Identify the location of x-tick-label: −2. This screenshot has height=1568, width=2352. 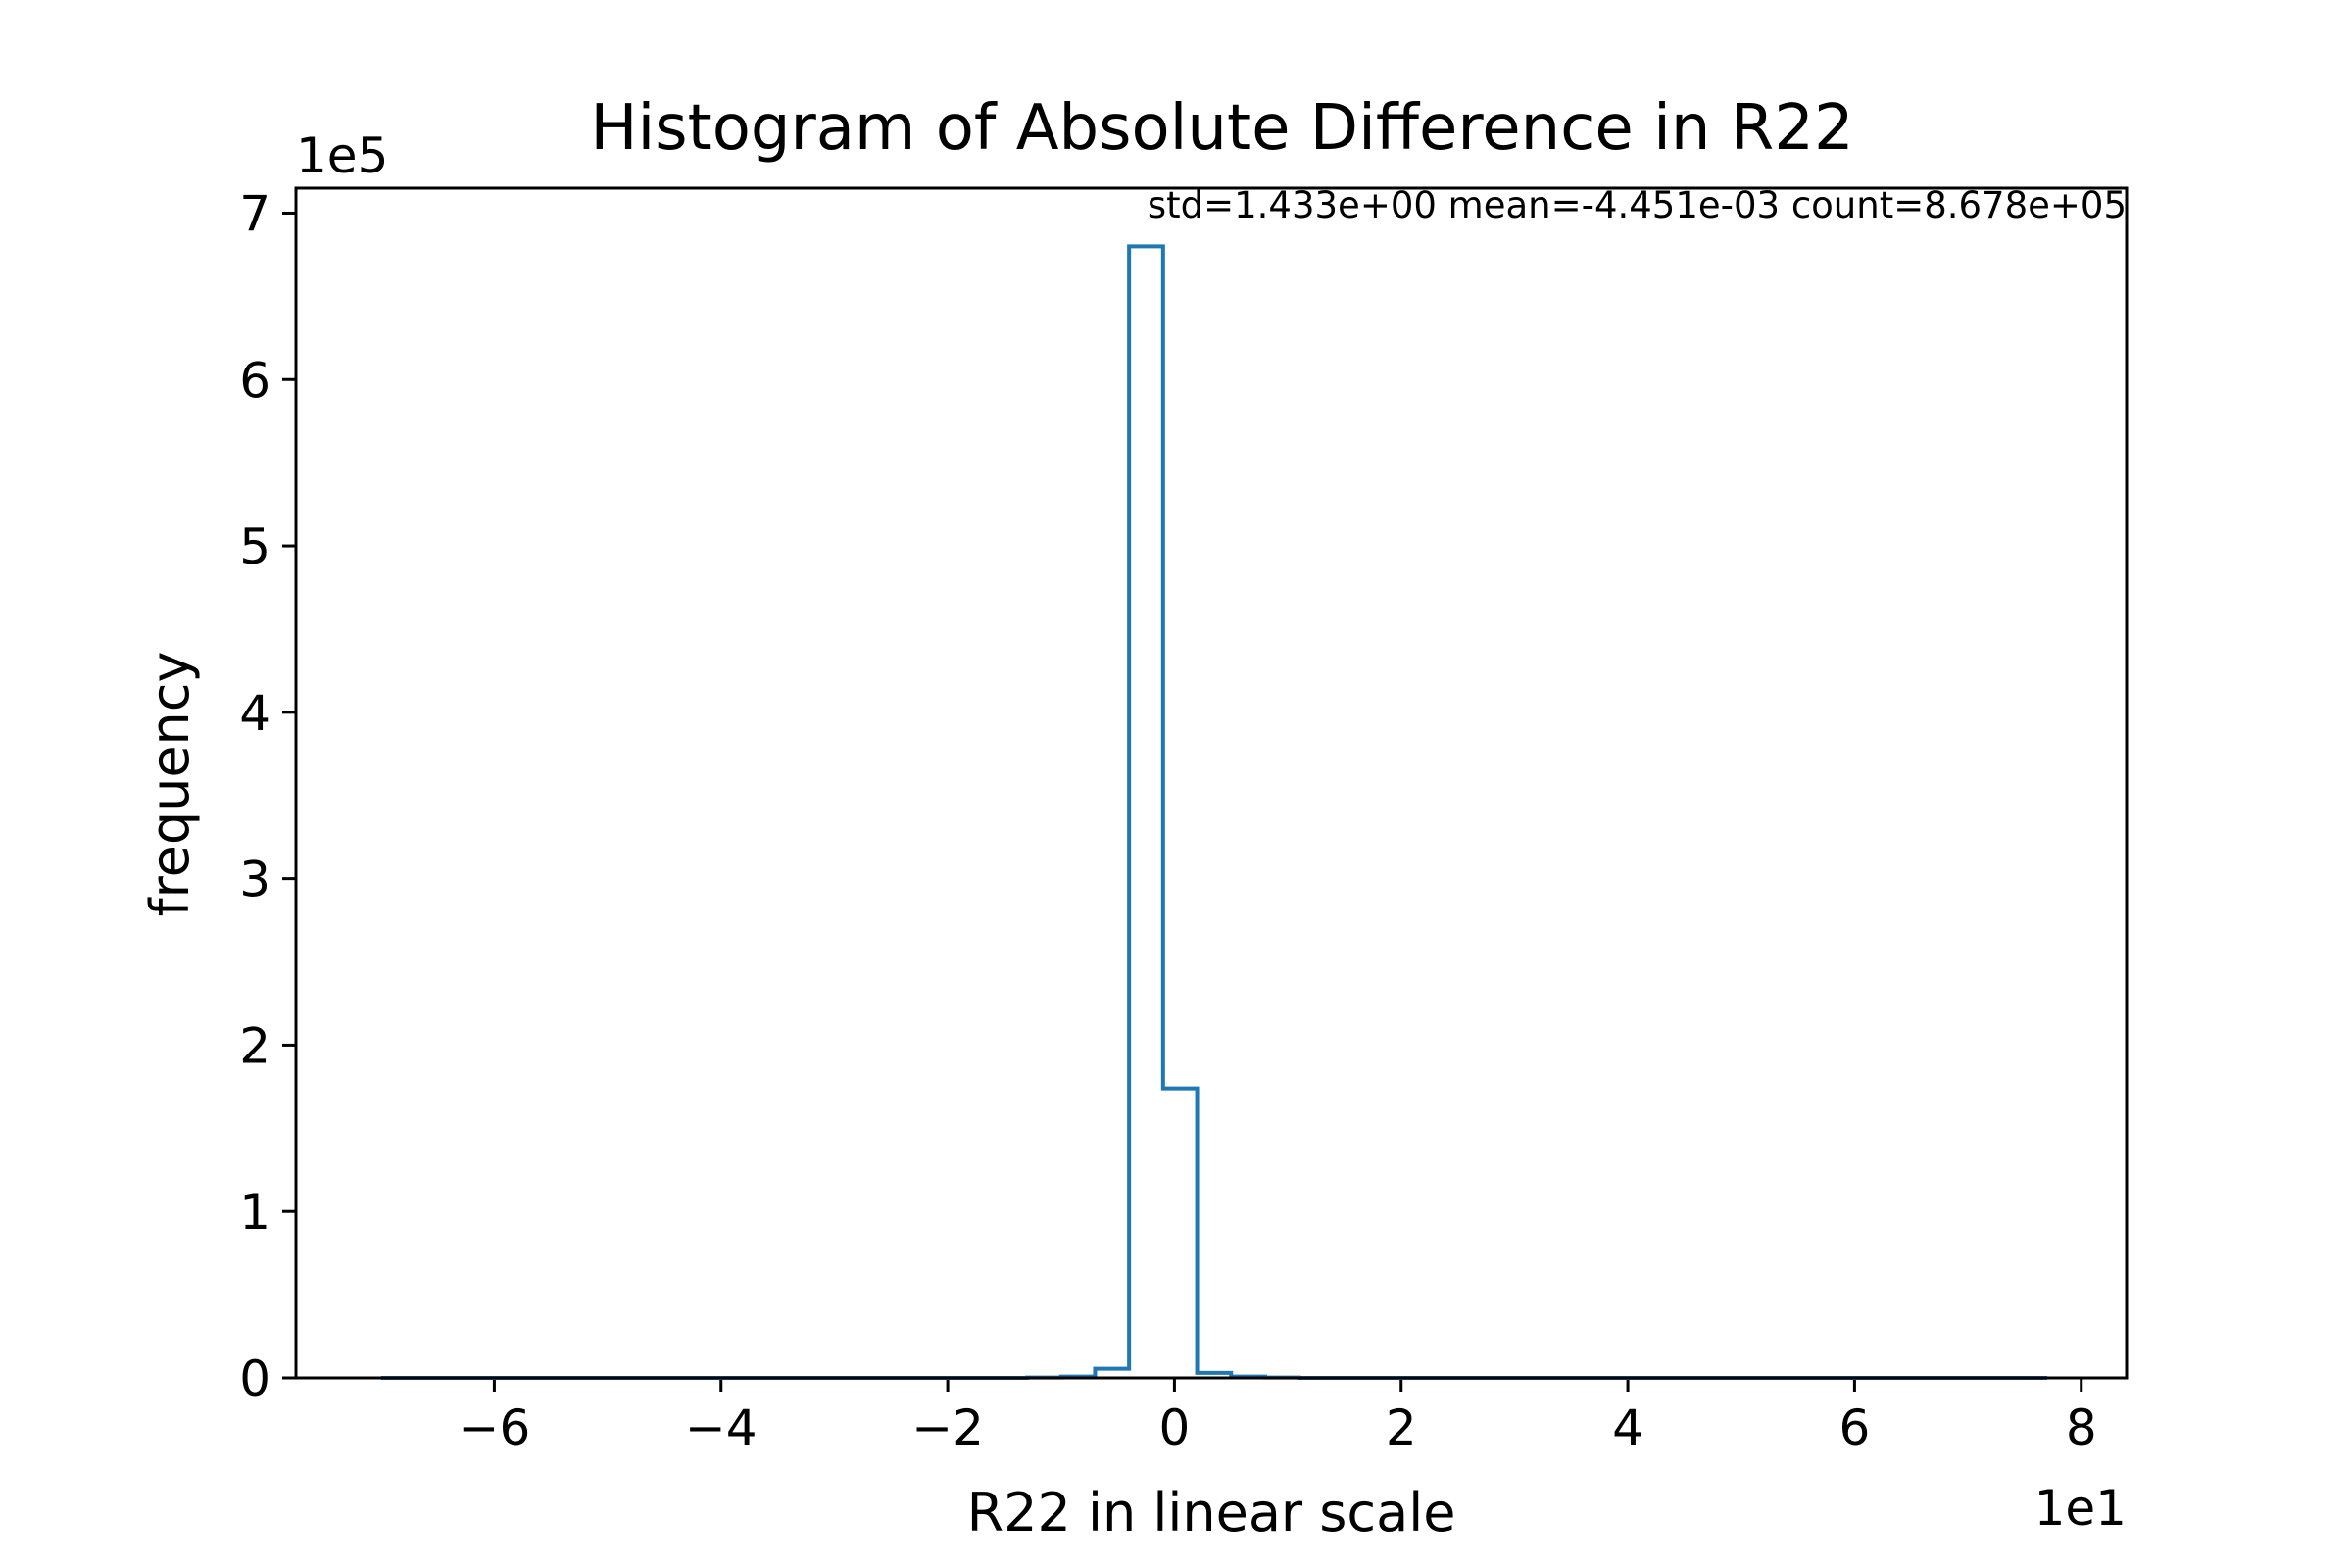
(947, 1427).